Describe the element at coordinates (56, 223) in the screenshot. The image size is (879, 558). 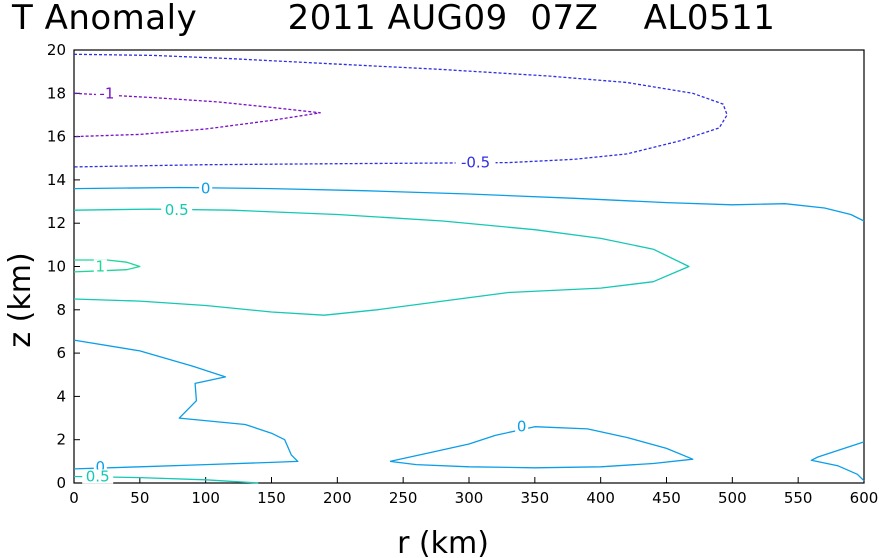
I see `y-tick-label: 12` at that location.